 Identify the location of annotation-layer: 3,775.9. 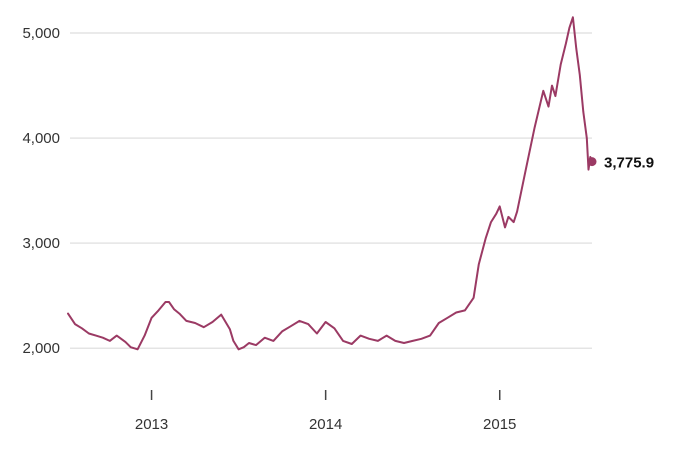
(620, 163).